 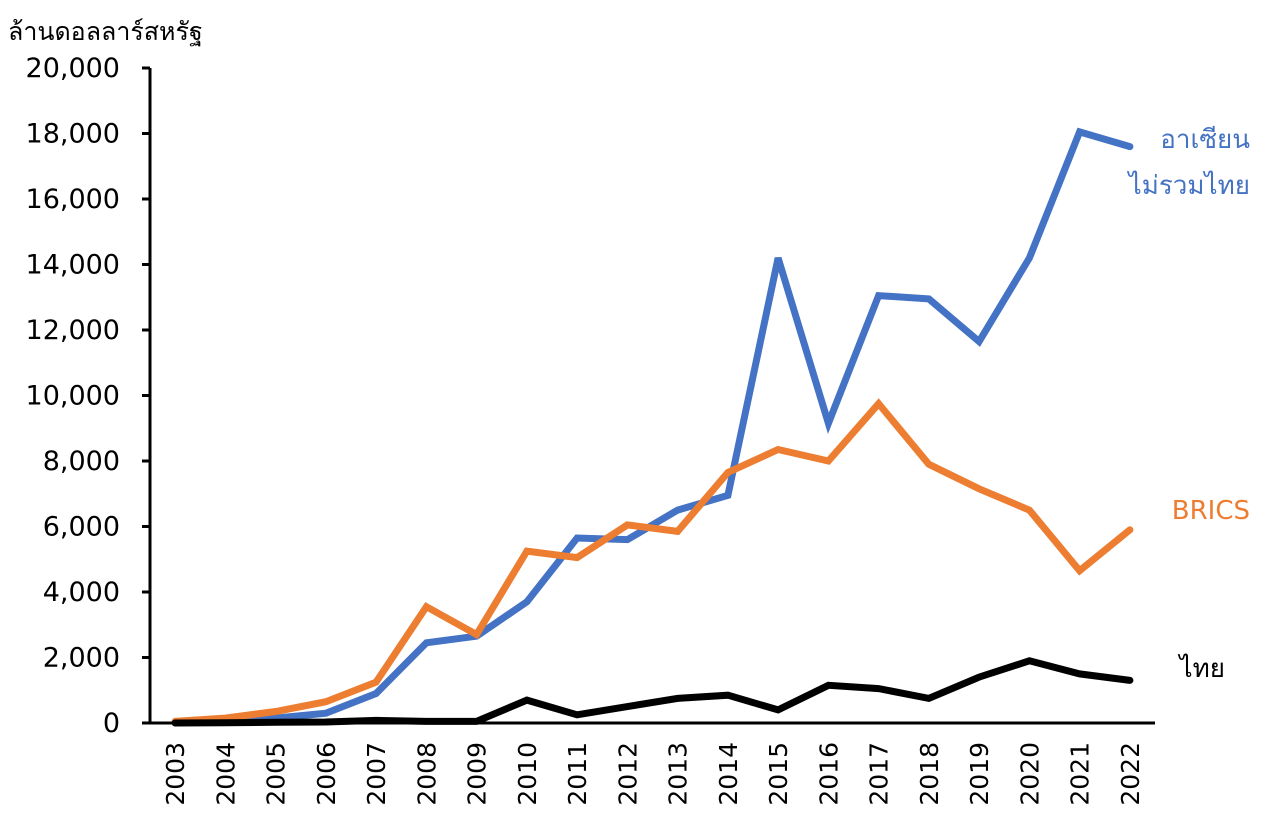 I want to click on x-tick-label: 2012, so click(x=627, y=774).